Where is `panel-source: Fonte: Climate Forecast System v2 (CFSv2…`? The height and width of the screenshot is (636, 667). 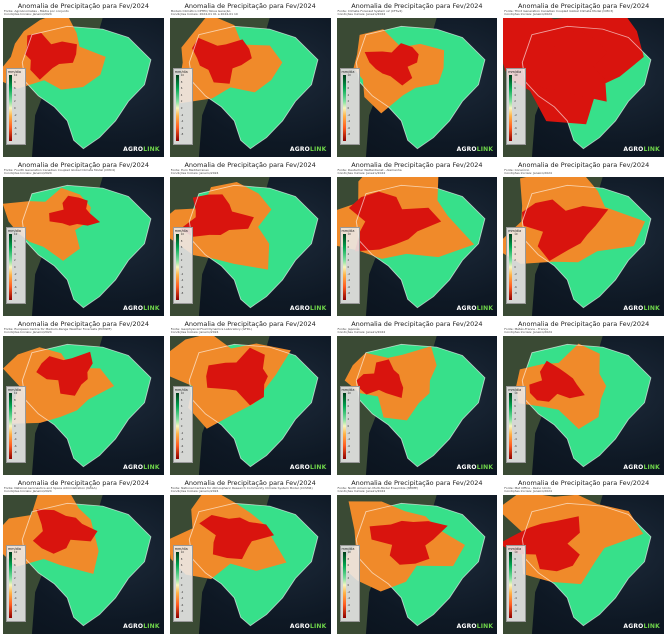
panel-source: Fonte: Climate Forecast System v2 (CFSv2… is located at coordinates (370, 13).